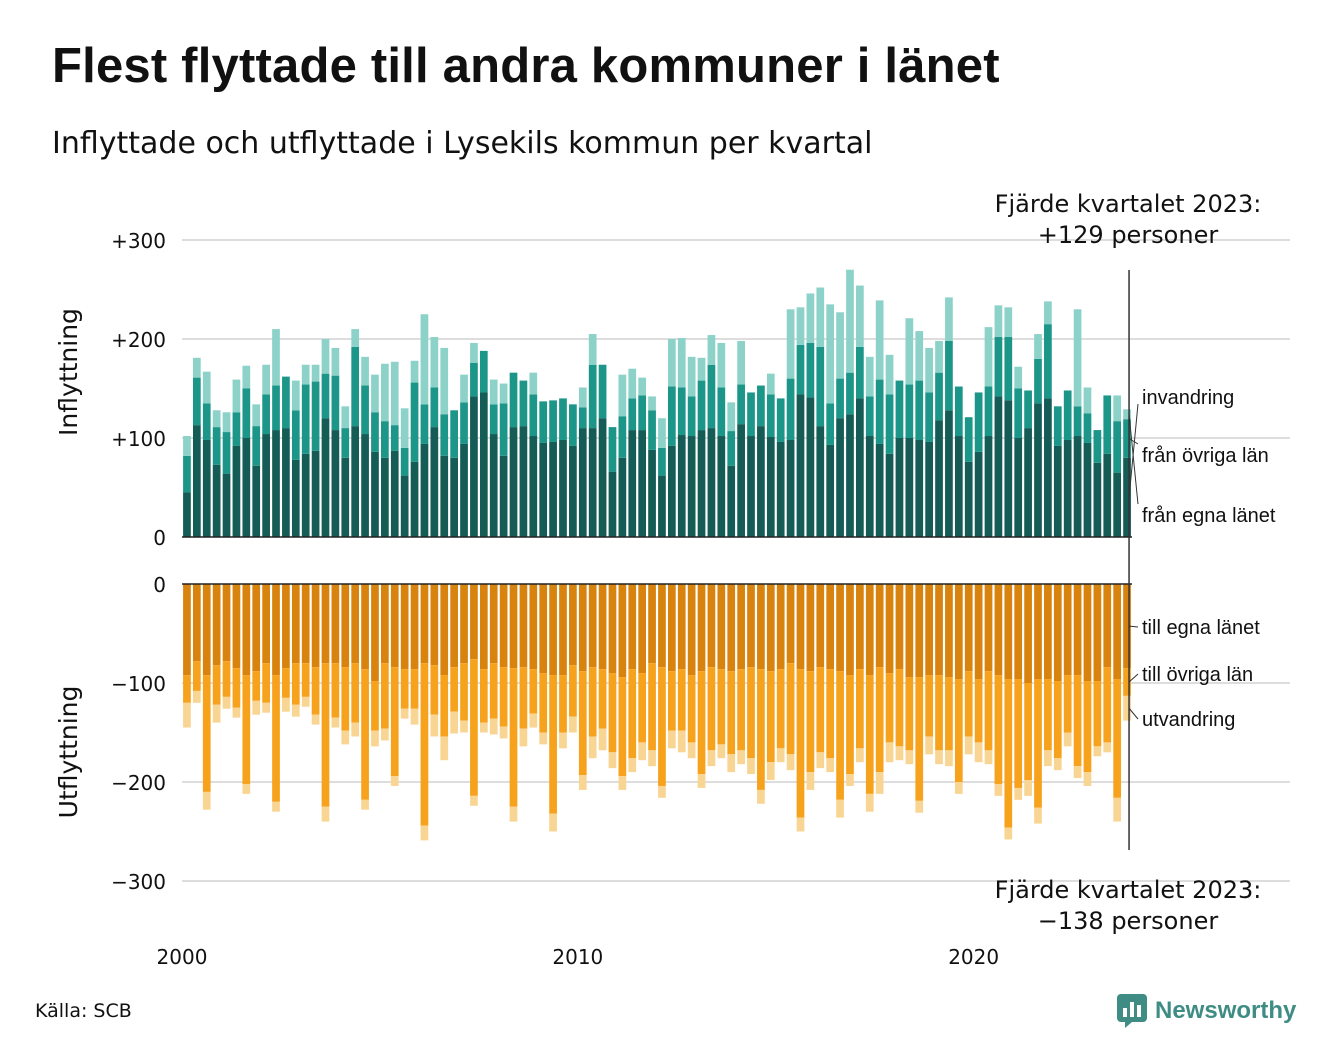 Image resolution: width=1340 pixels, height=1060 pixels. What do you see at coordinates (1133, 459) in the screenshot?
I see `label-leader-in` at bounding box center [1133, 459].